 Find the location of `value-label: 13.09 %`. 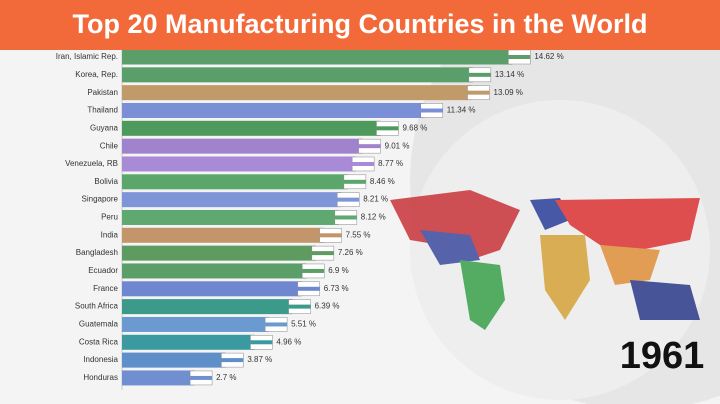

value-label: 13.09 % is located at coordinates (508, 92).